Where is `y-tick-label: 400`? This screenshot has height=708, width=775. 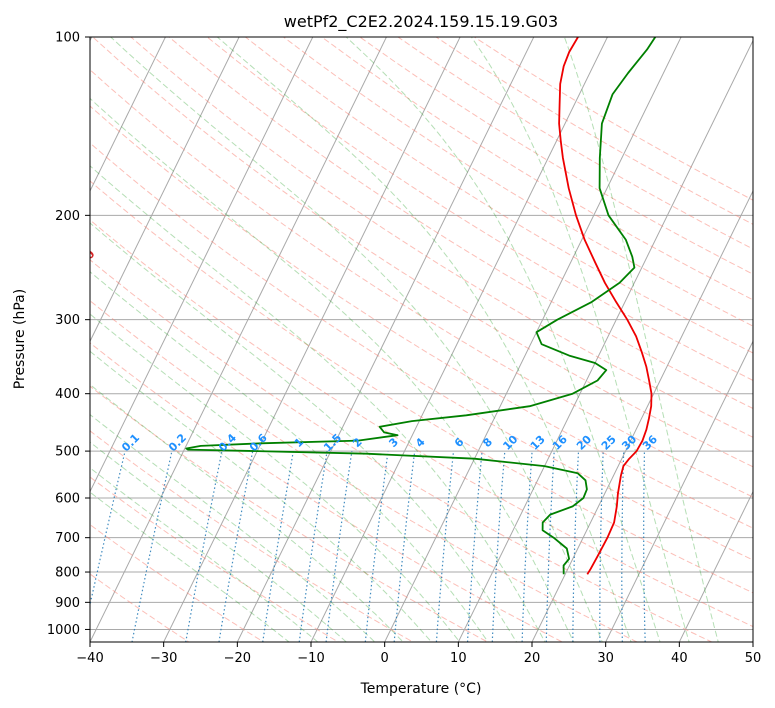 y-tick-label: 400 is located at coordinates (67, 394).